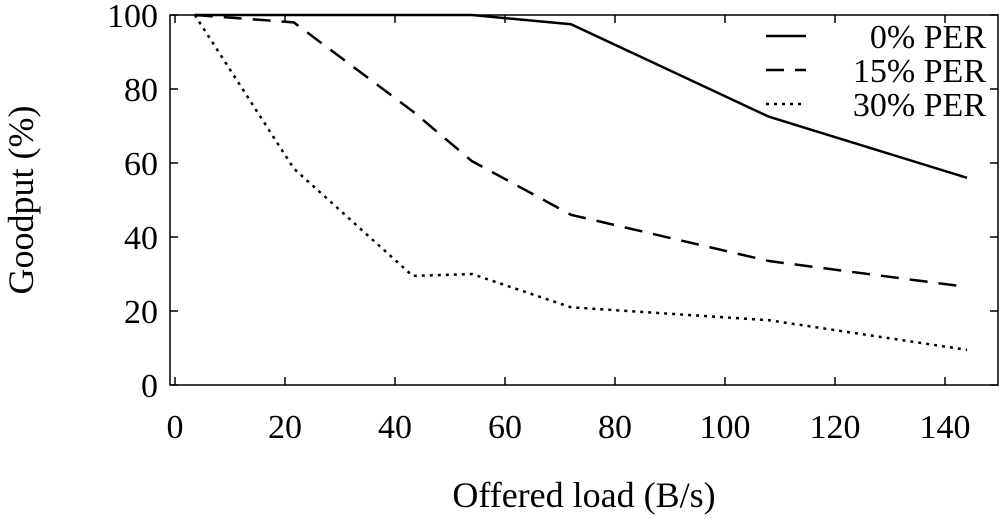 The image size is (1000, 519). Describe the element at coordinates (285, 427) in the screenshot. I see `x-tick-label: 20` at that location.